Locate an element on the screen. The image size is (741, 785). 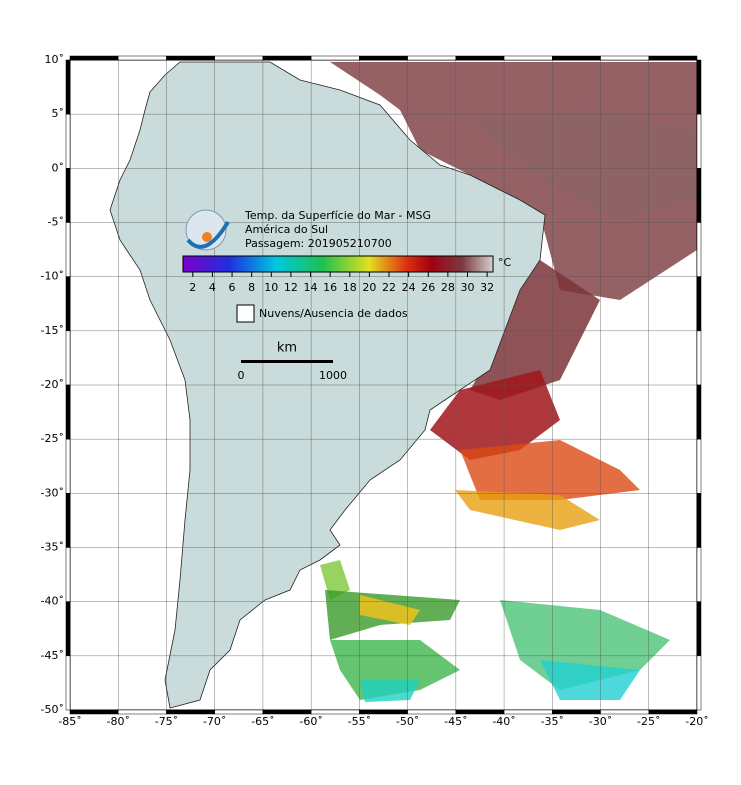
scale-label: 1000 is located at coordinates (333, 375).